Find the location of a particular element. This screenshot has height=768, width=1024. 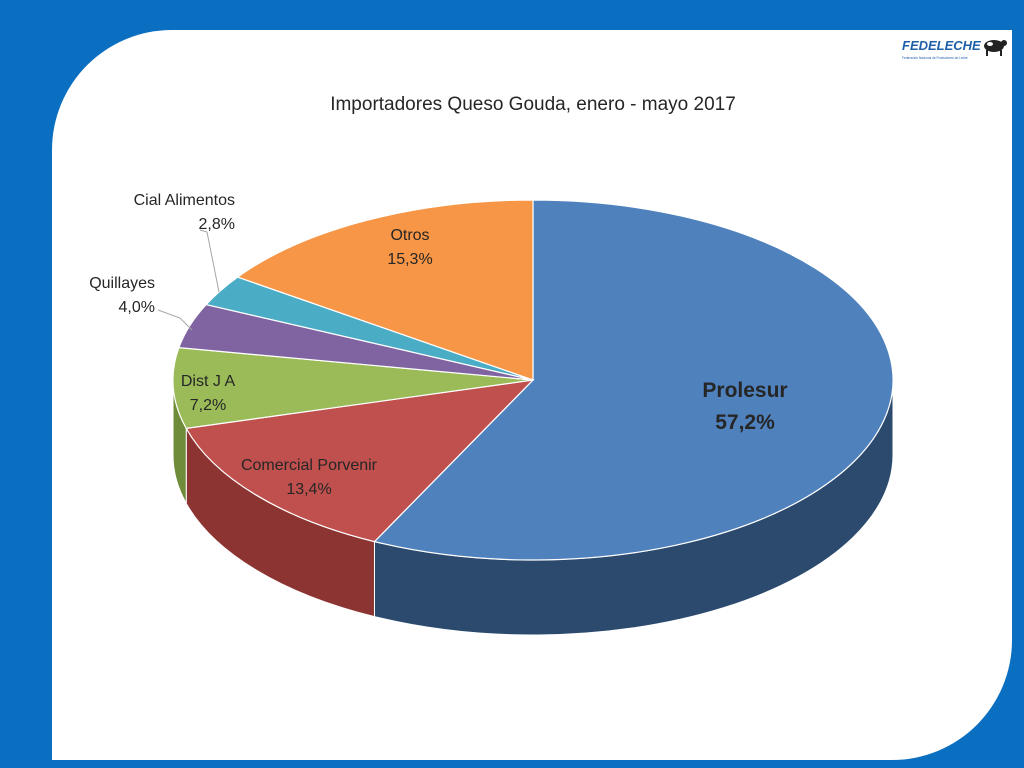

slice-value-prolesur: 57,2% is located at coordinates (745, 422).